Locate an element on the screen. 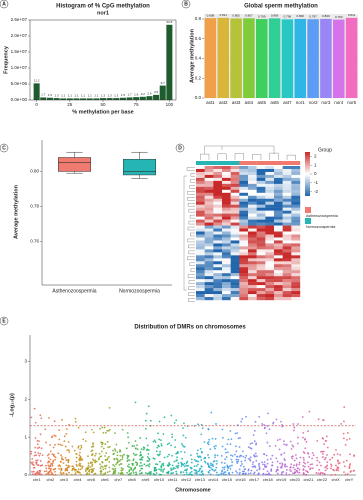  bar-value-label: 0.805 is located at coordinates (236, 16).